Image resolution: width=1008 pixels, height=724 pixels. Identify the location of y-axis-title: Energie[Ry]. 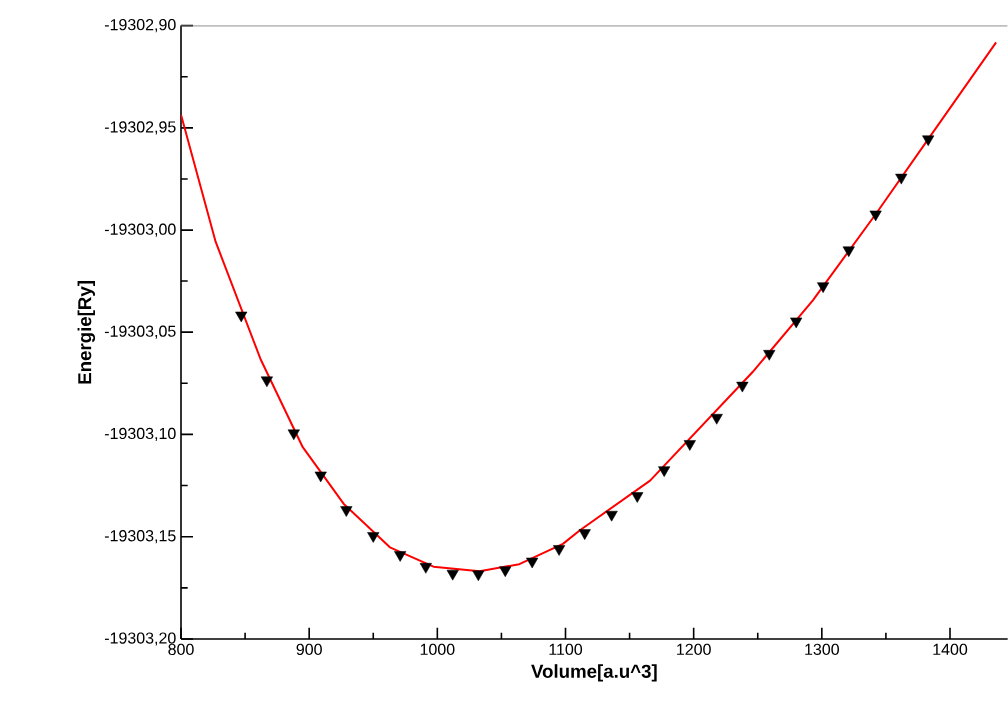
(86, 332).